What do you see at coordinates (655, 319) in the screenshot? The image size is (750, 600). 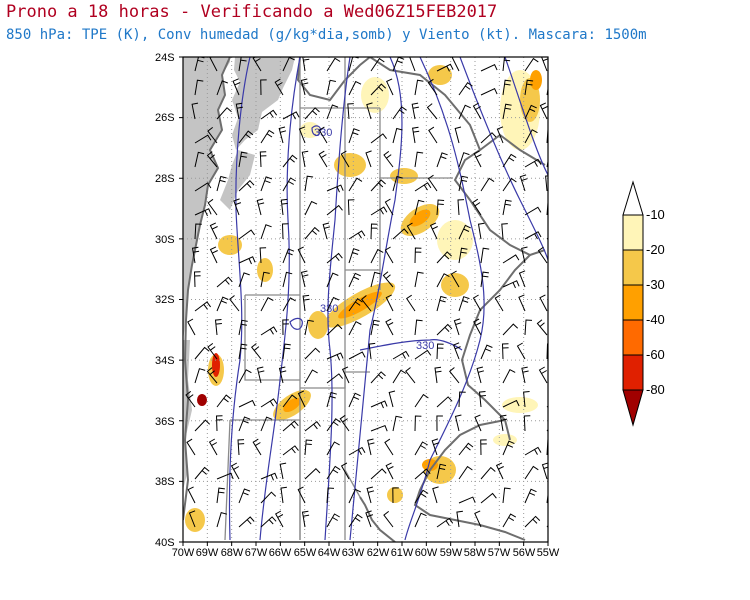 I see `colorbar-label: -40` at bounding box center [655, 319].